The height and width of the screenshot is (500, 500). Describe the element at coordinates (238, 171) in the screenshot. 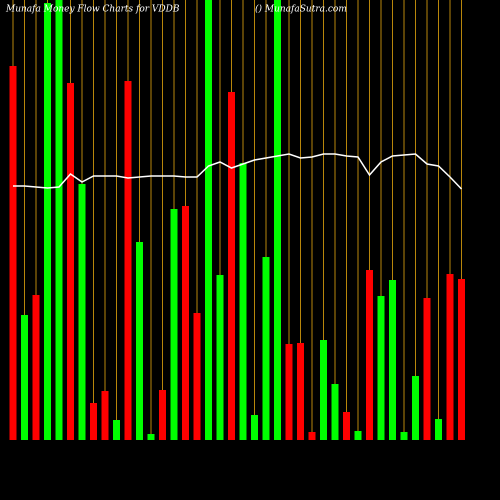

I see `money-flow-line` at that location.